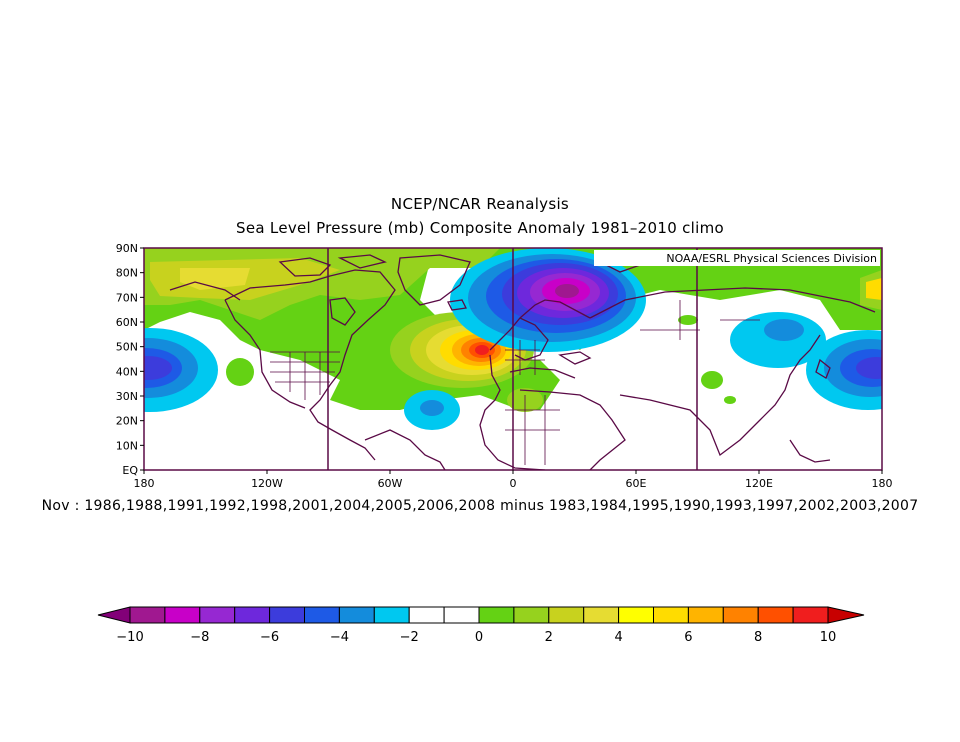 Image resolution: width=960 pixels, height=742 pixels. What do you see at coordinates (129, 637) in the screenshot?
I see `colorbar-tick-label: −10` at bounding box center [129, 637].